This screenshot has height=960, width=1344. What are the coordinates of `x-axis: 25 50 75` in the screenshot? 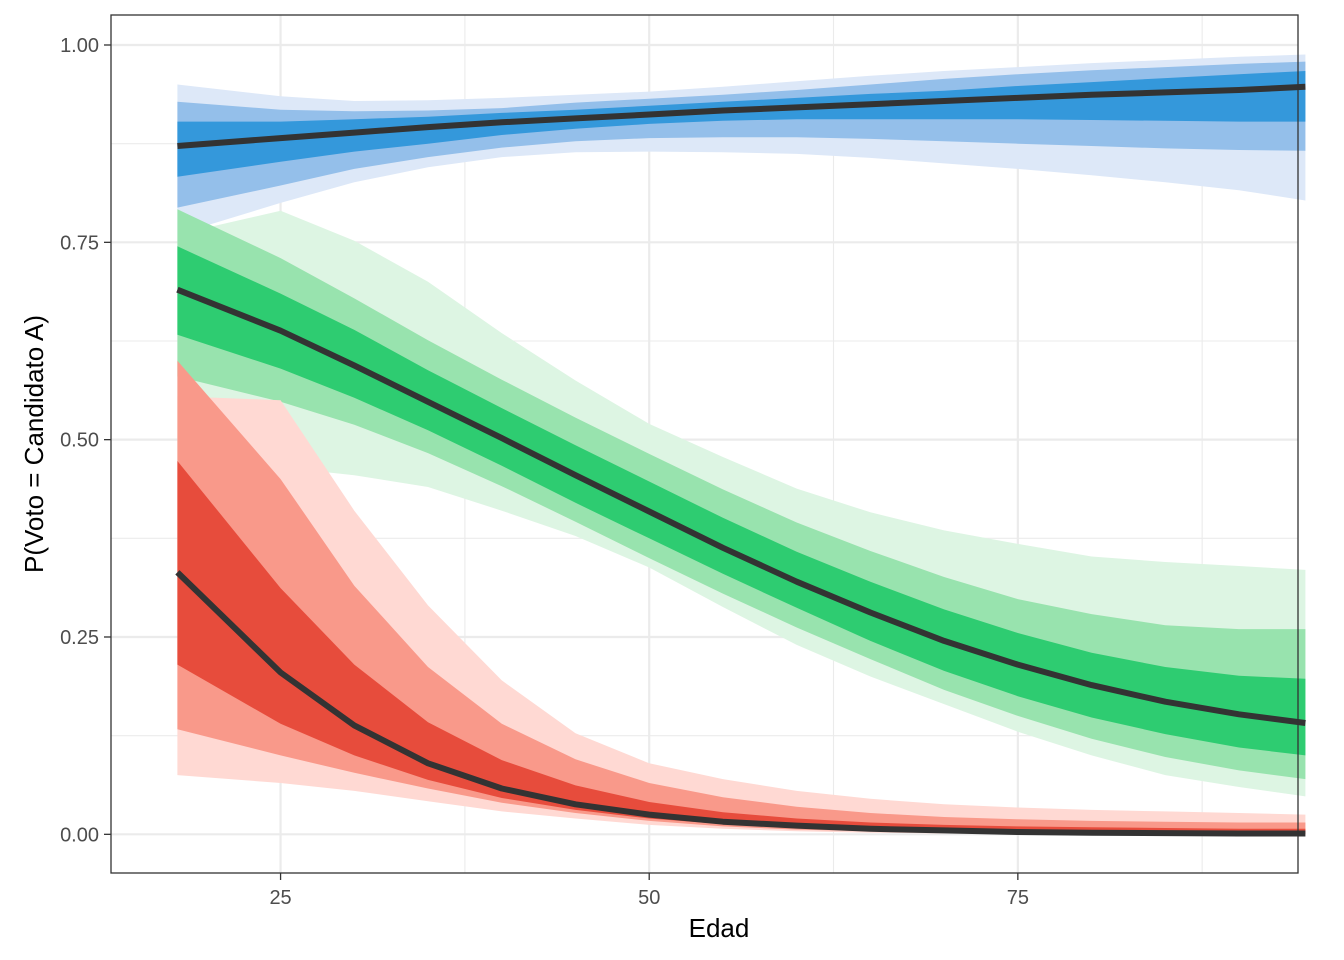 It's located at (649, 891).